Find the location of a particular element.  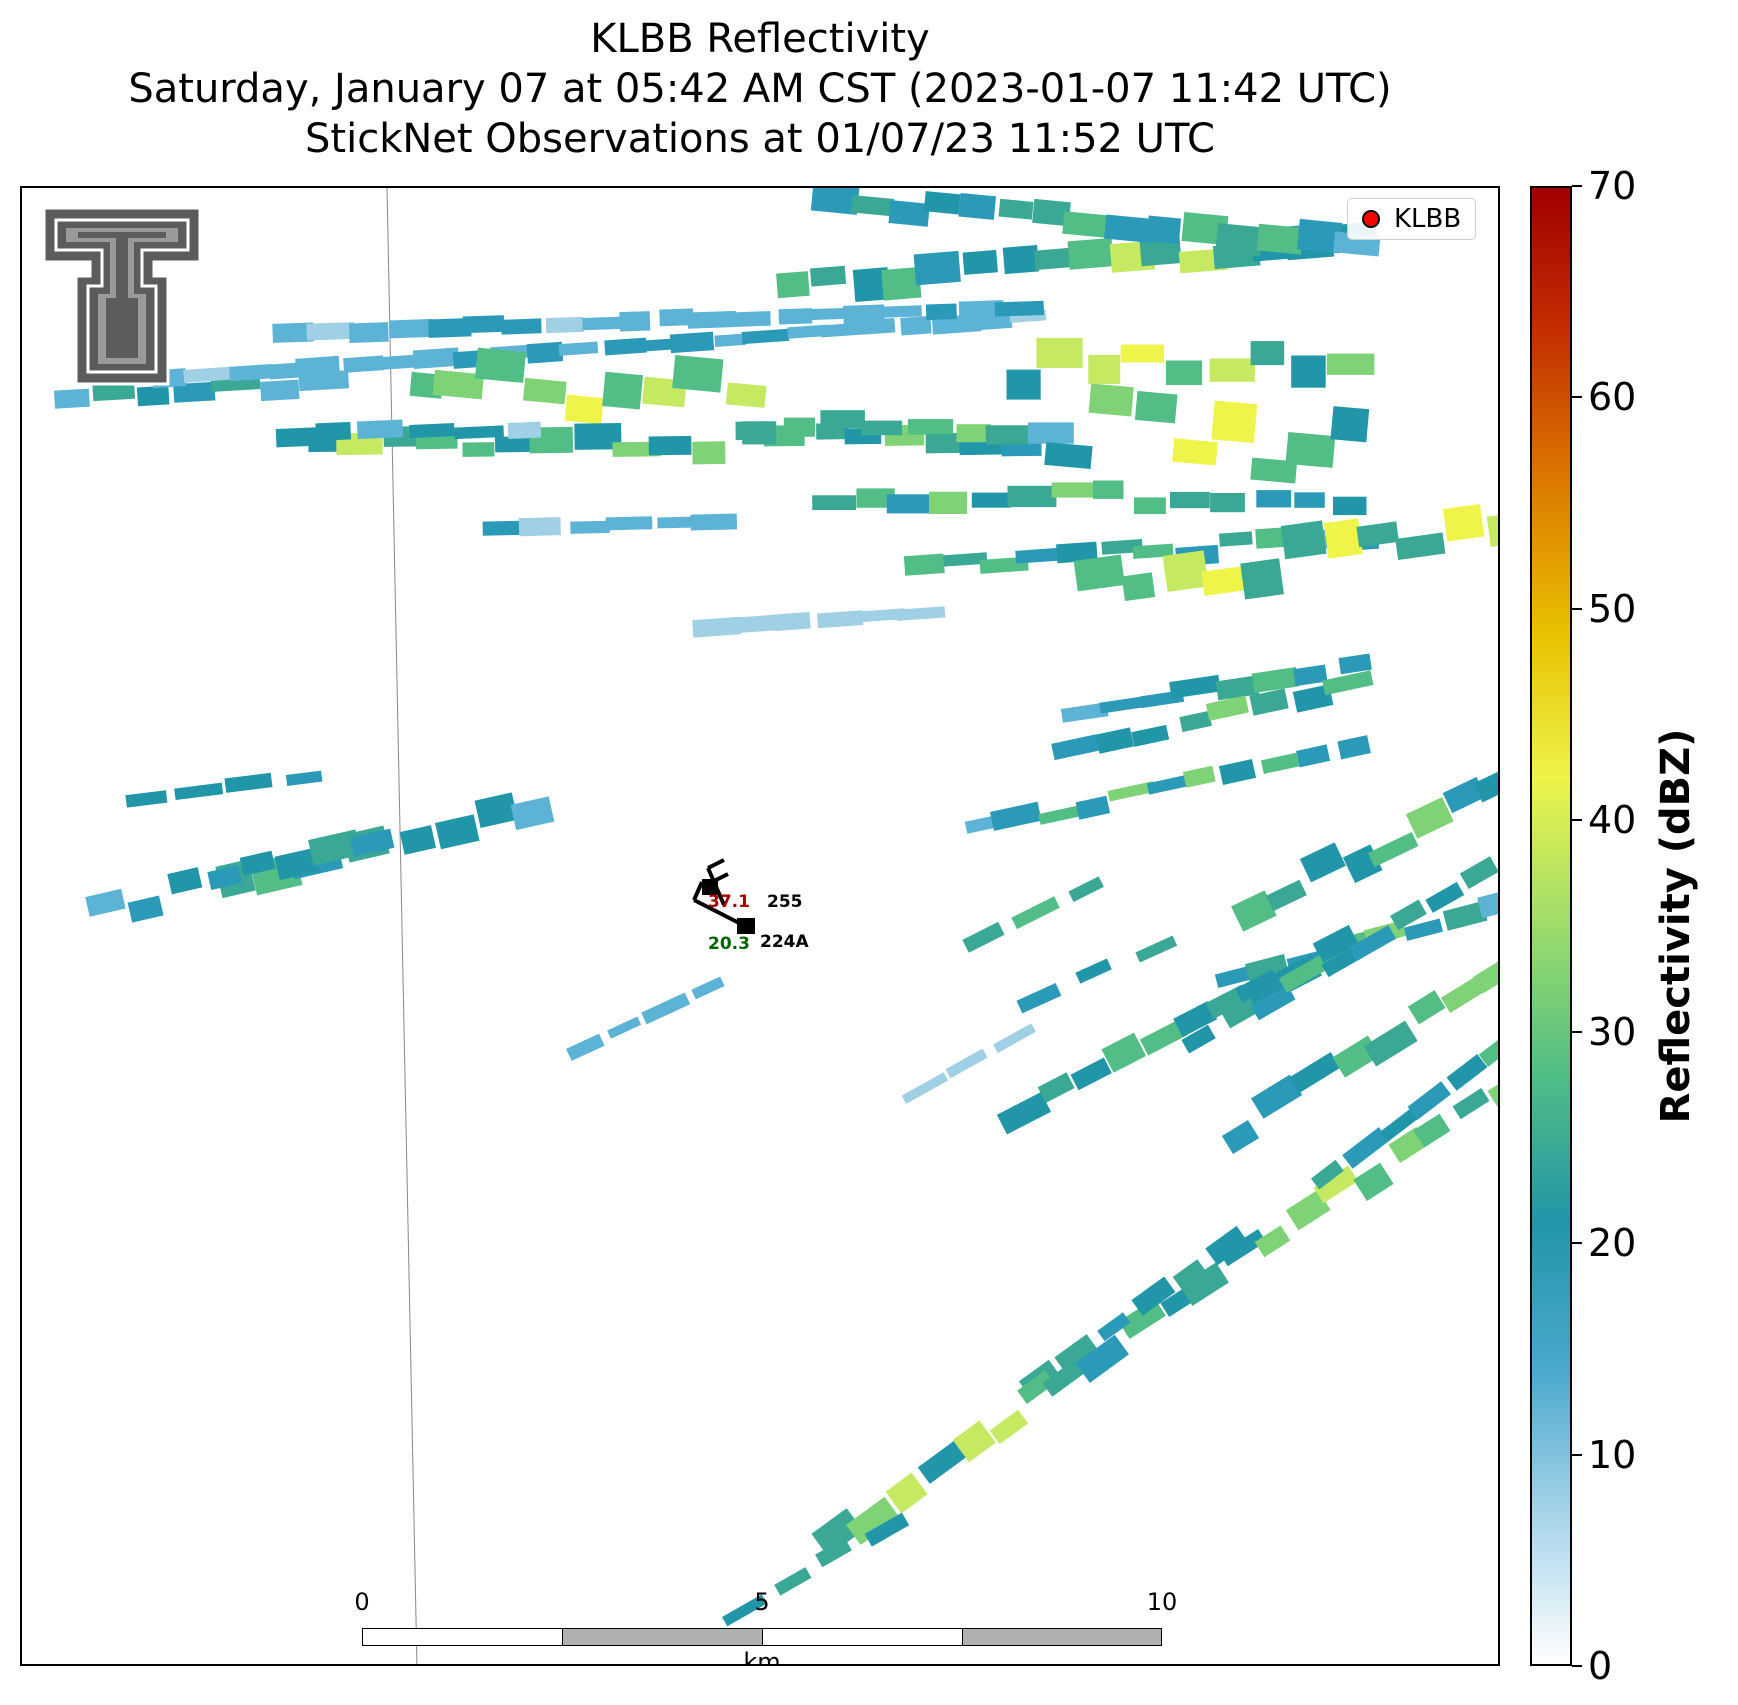

station-temp-224a: 37.1 is located at coordinates (729, 902).